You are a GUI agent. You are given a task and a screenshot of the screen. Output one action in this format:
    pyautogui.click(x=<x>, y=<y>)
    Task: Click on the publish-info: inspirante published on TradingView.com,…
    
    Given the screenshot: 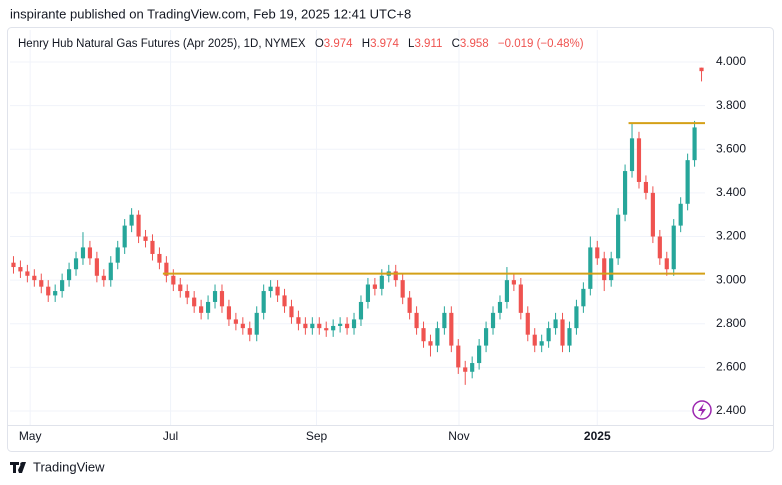 What is the action you would take?
    pyautogui.click(x=210, y=13)
    